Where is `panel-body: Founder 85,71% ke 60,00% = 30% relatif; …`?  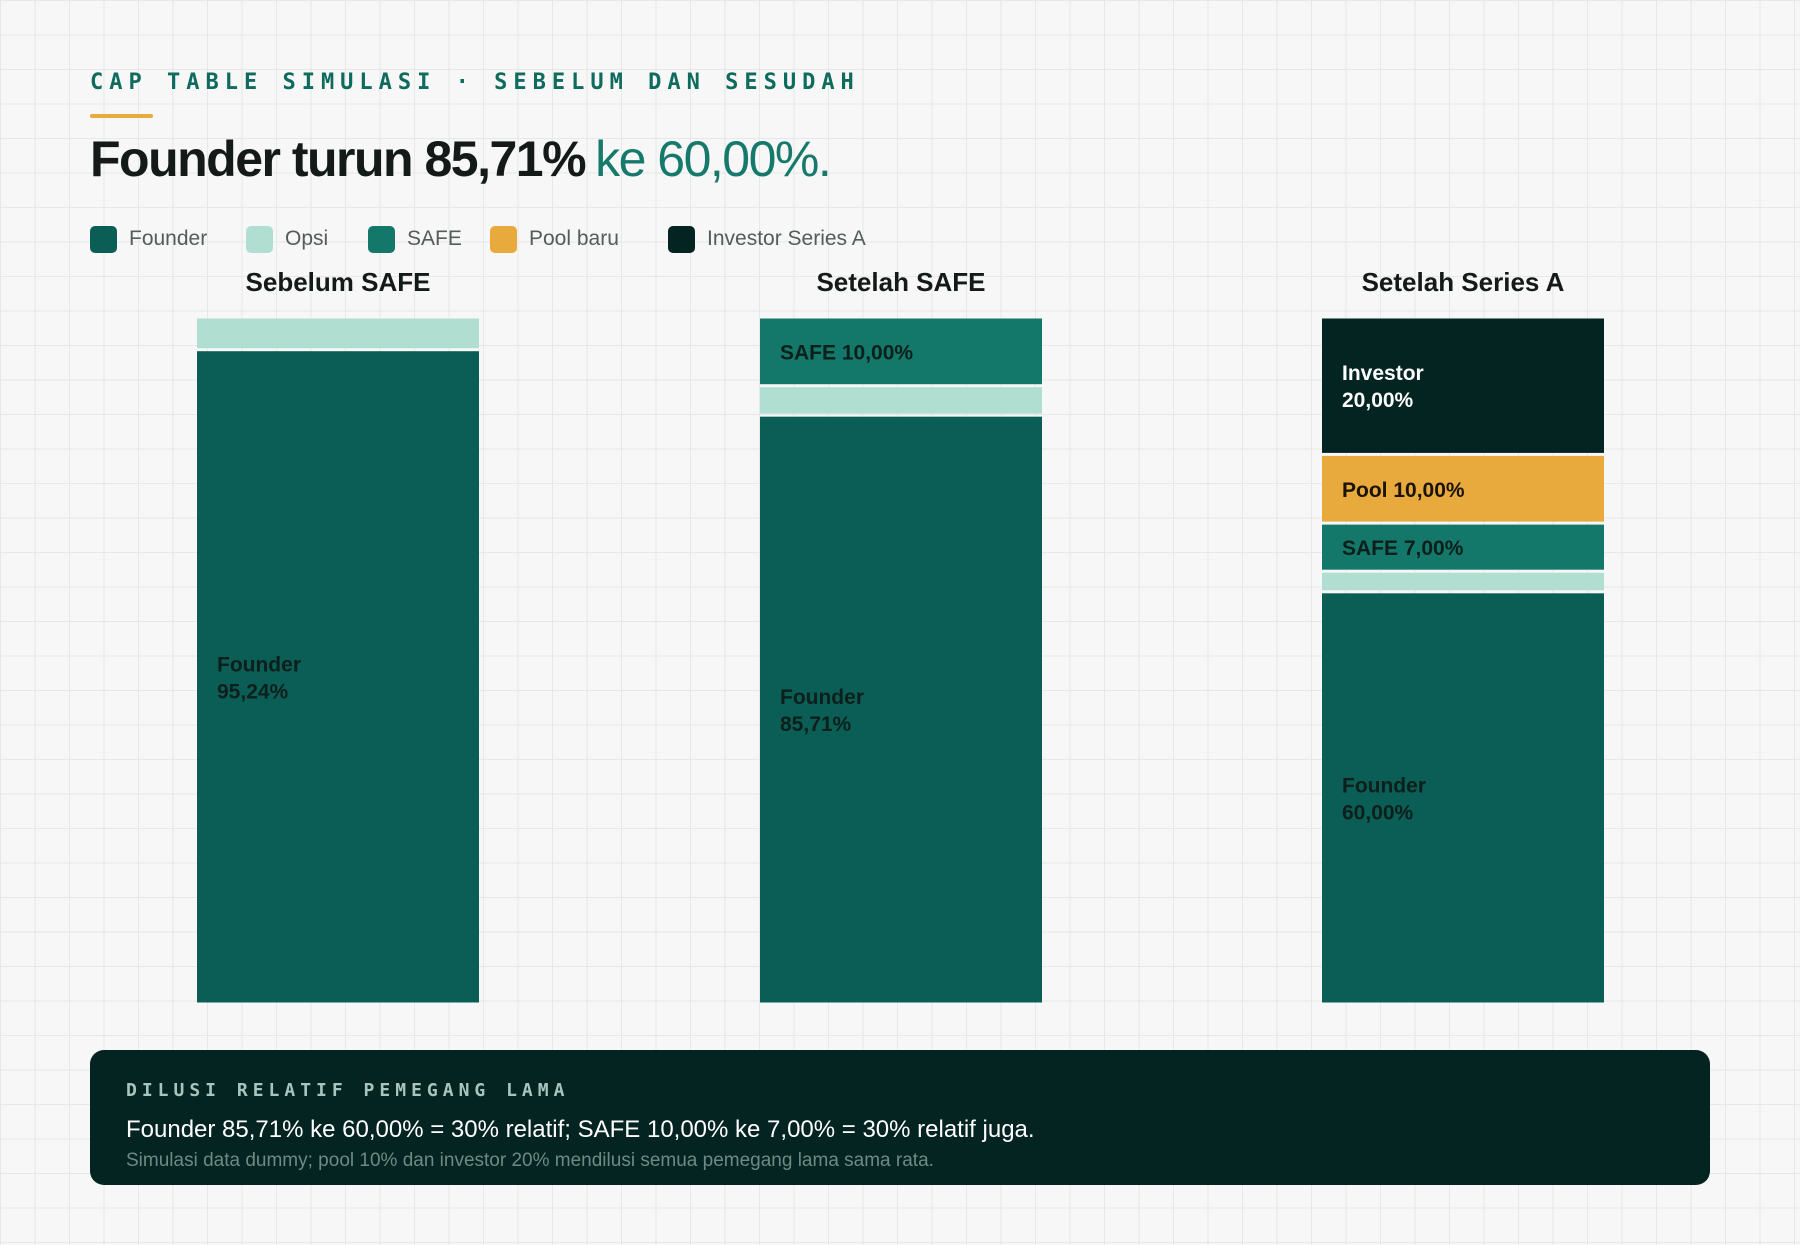 panel-body: Founder 85,71% ke 60,00% = 30% relatif; … is located at coordinates (580, 1129).